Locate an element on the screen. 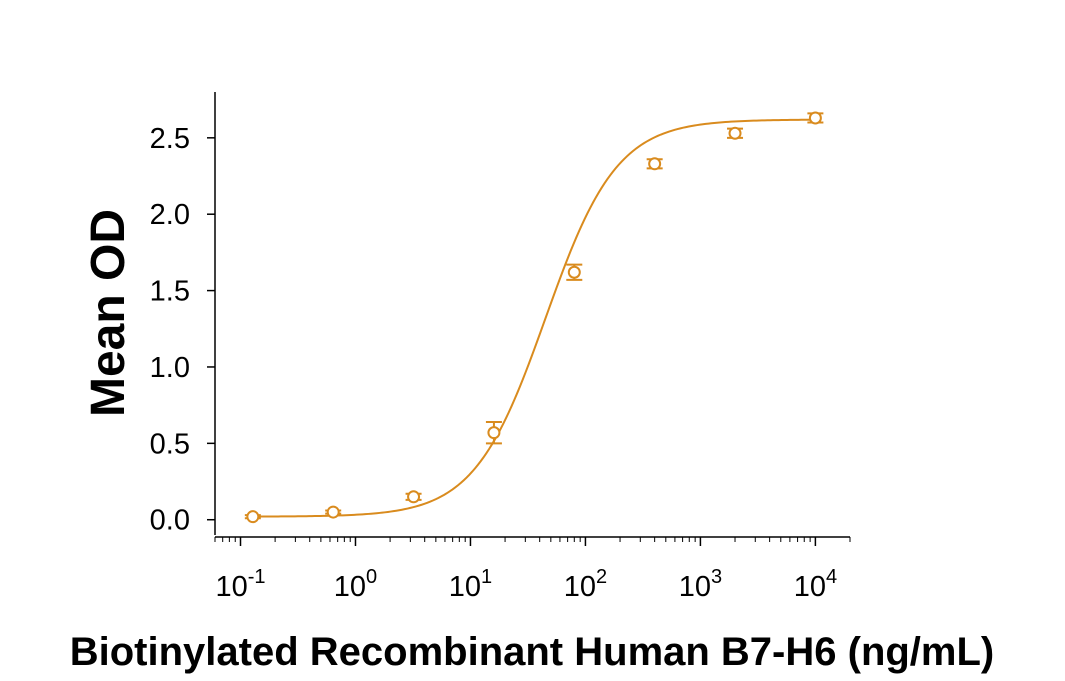 This screenshot has height=681, width=1065. y-tick-layer: 0.0 0.5 1.0 1.5 2.0 2.5 is located at coordinates (182, 330).